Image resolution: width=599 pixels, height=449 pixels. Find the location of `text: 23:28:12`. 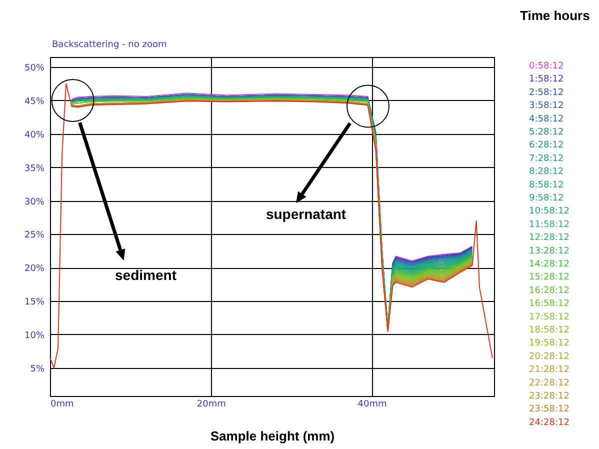

text: 23:28:12 is located at coordinates (549, 397).